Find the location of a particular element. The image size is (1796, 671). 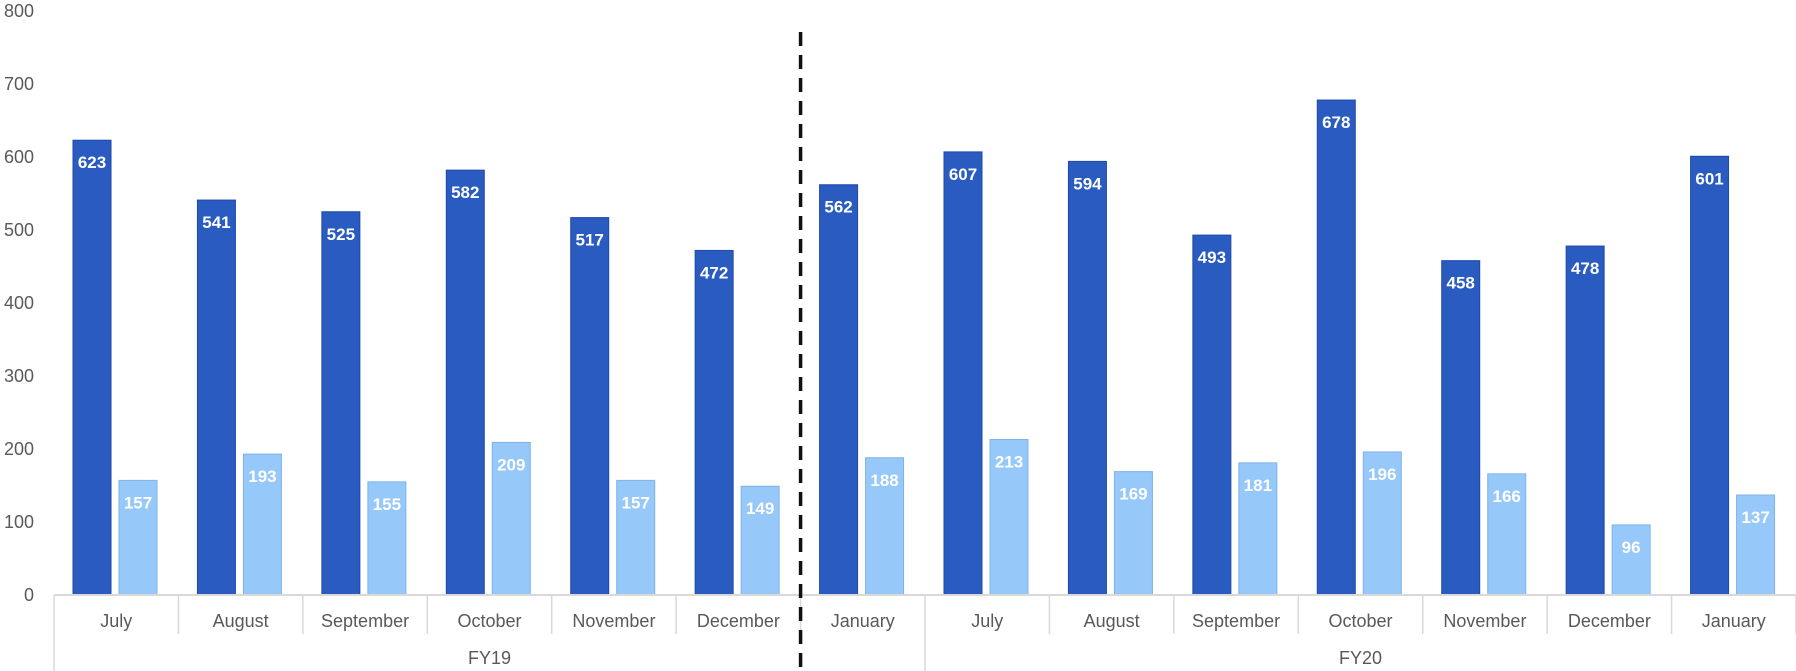

data-label: 166 is located at coordinates (1507, 496).